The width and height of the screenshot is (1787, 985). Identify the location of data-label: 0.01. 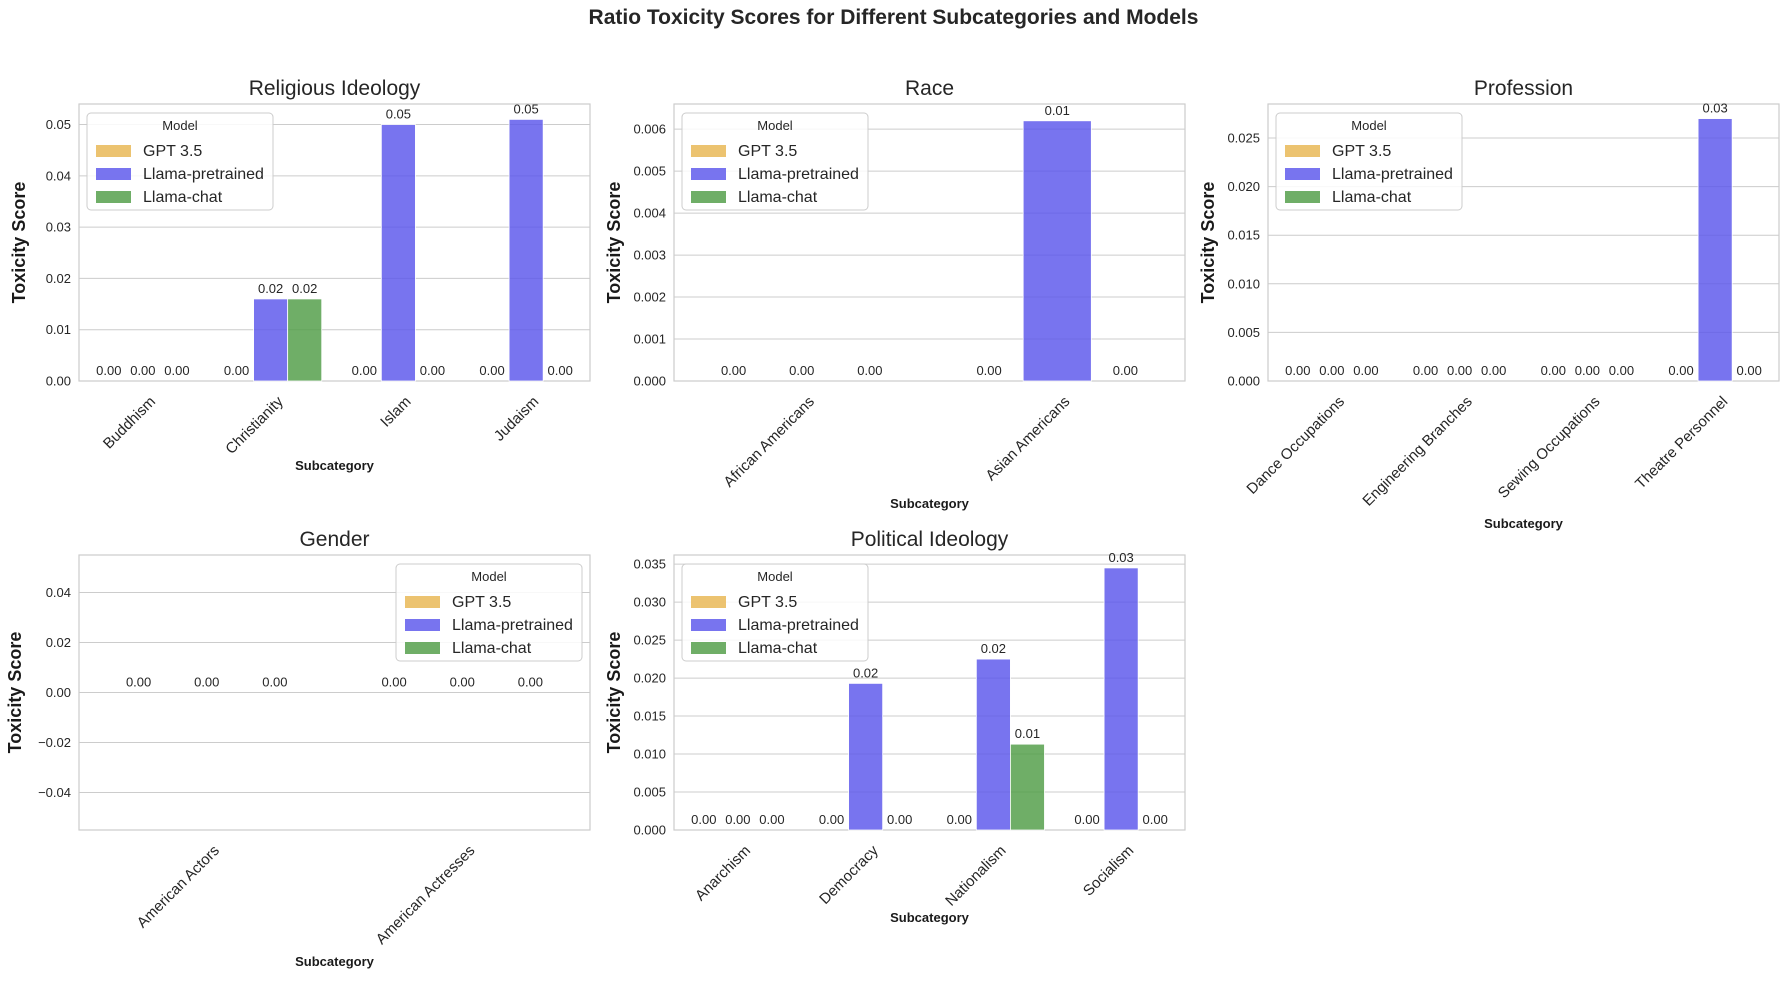
(1027, 733).